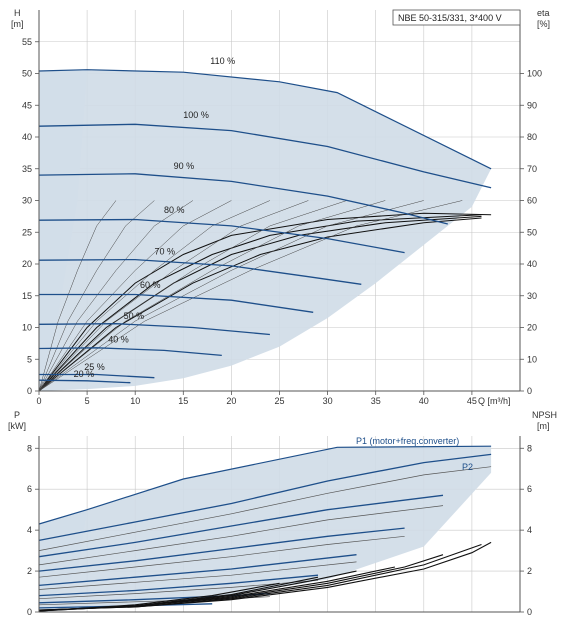 The height and width of the screenshot is (625, 563). I want to click on p1-annotation: P1 (motor+freq.converter), so click(407, 441).